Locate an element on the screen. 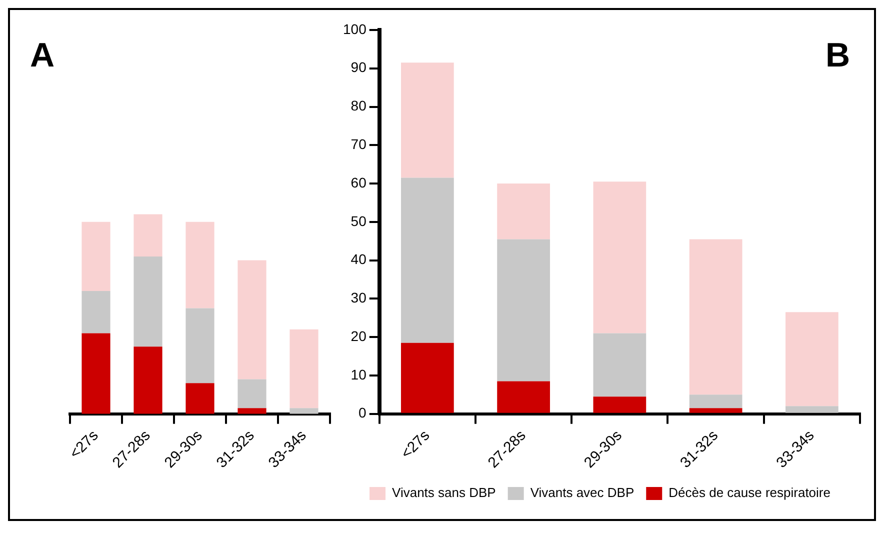 The height and width of the screenshot is (535, 890). y-tick-label: 100 is located at coordinates (355, 28).